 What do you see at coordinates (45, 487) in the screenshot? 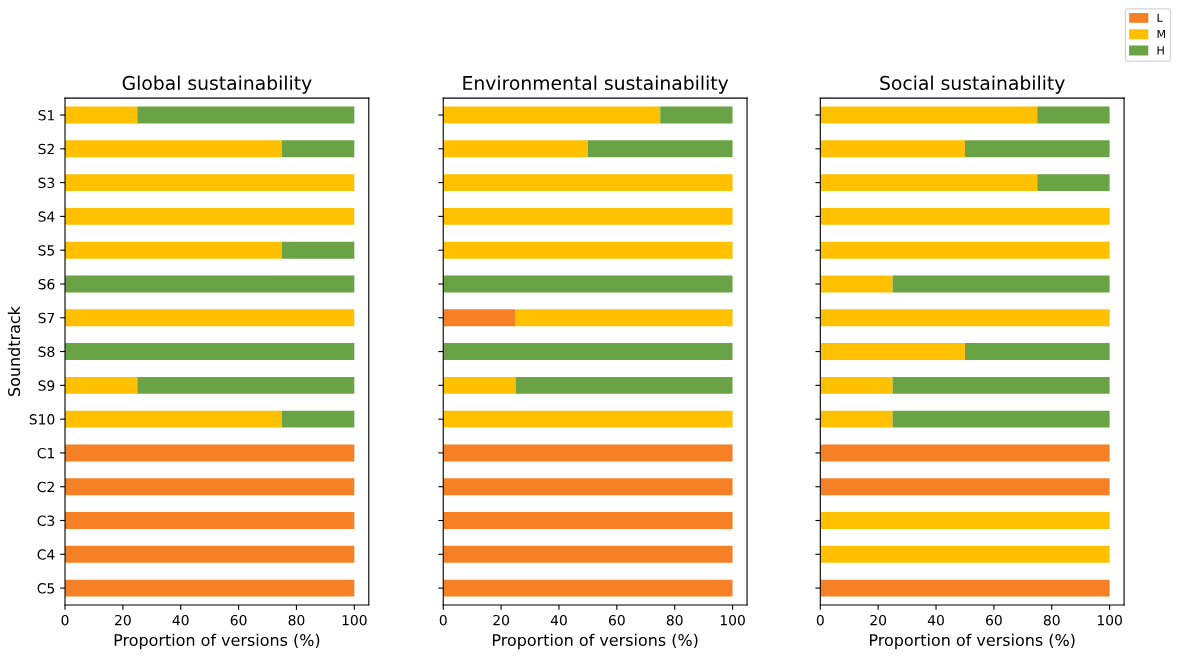
I see `y-tick-label: C2` at bounding box center [45, 487].